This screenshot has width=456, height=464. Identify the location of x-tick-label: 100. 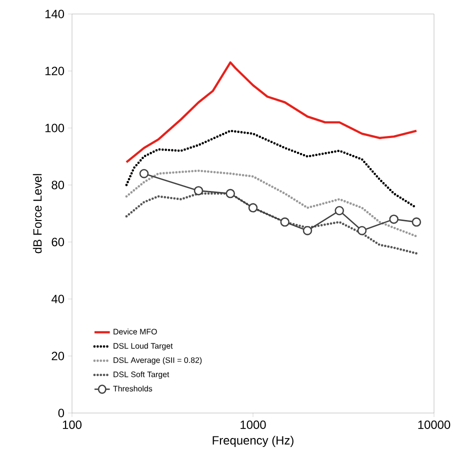
(72, 424).